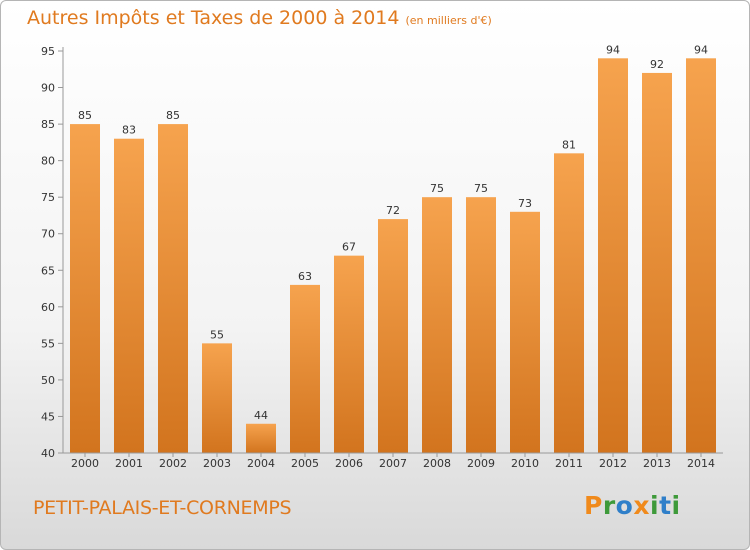  What do you see at coordinates (624, 505) in the screenshot?
I see `logo-letter: o` at bounding box center [624, 505].